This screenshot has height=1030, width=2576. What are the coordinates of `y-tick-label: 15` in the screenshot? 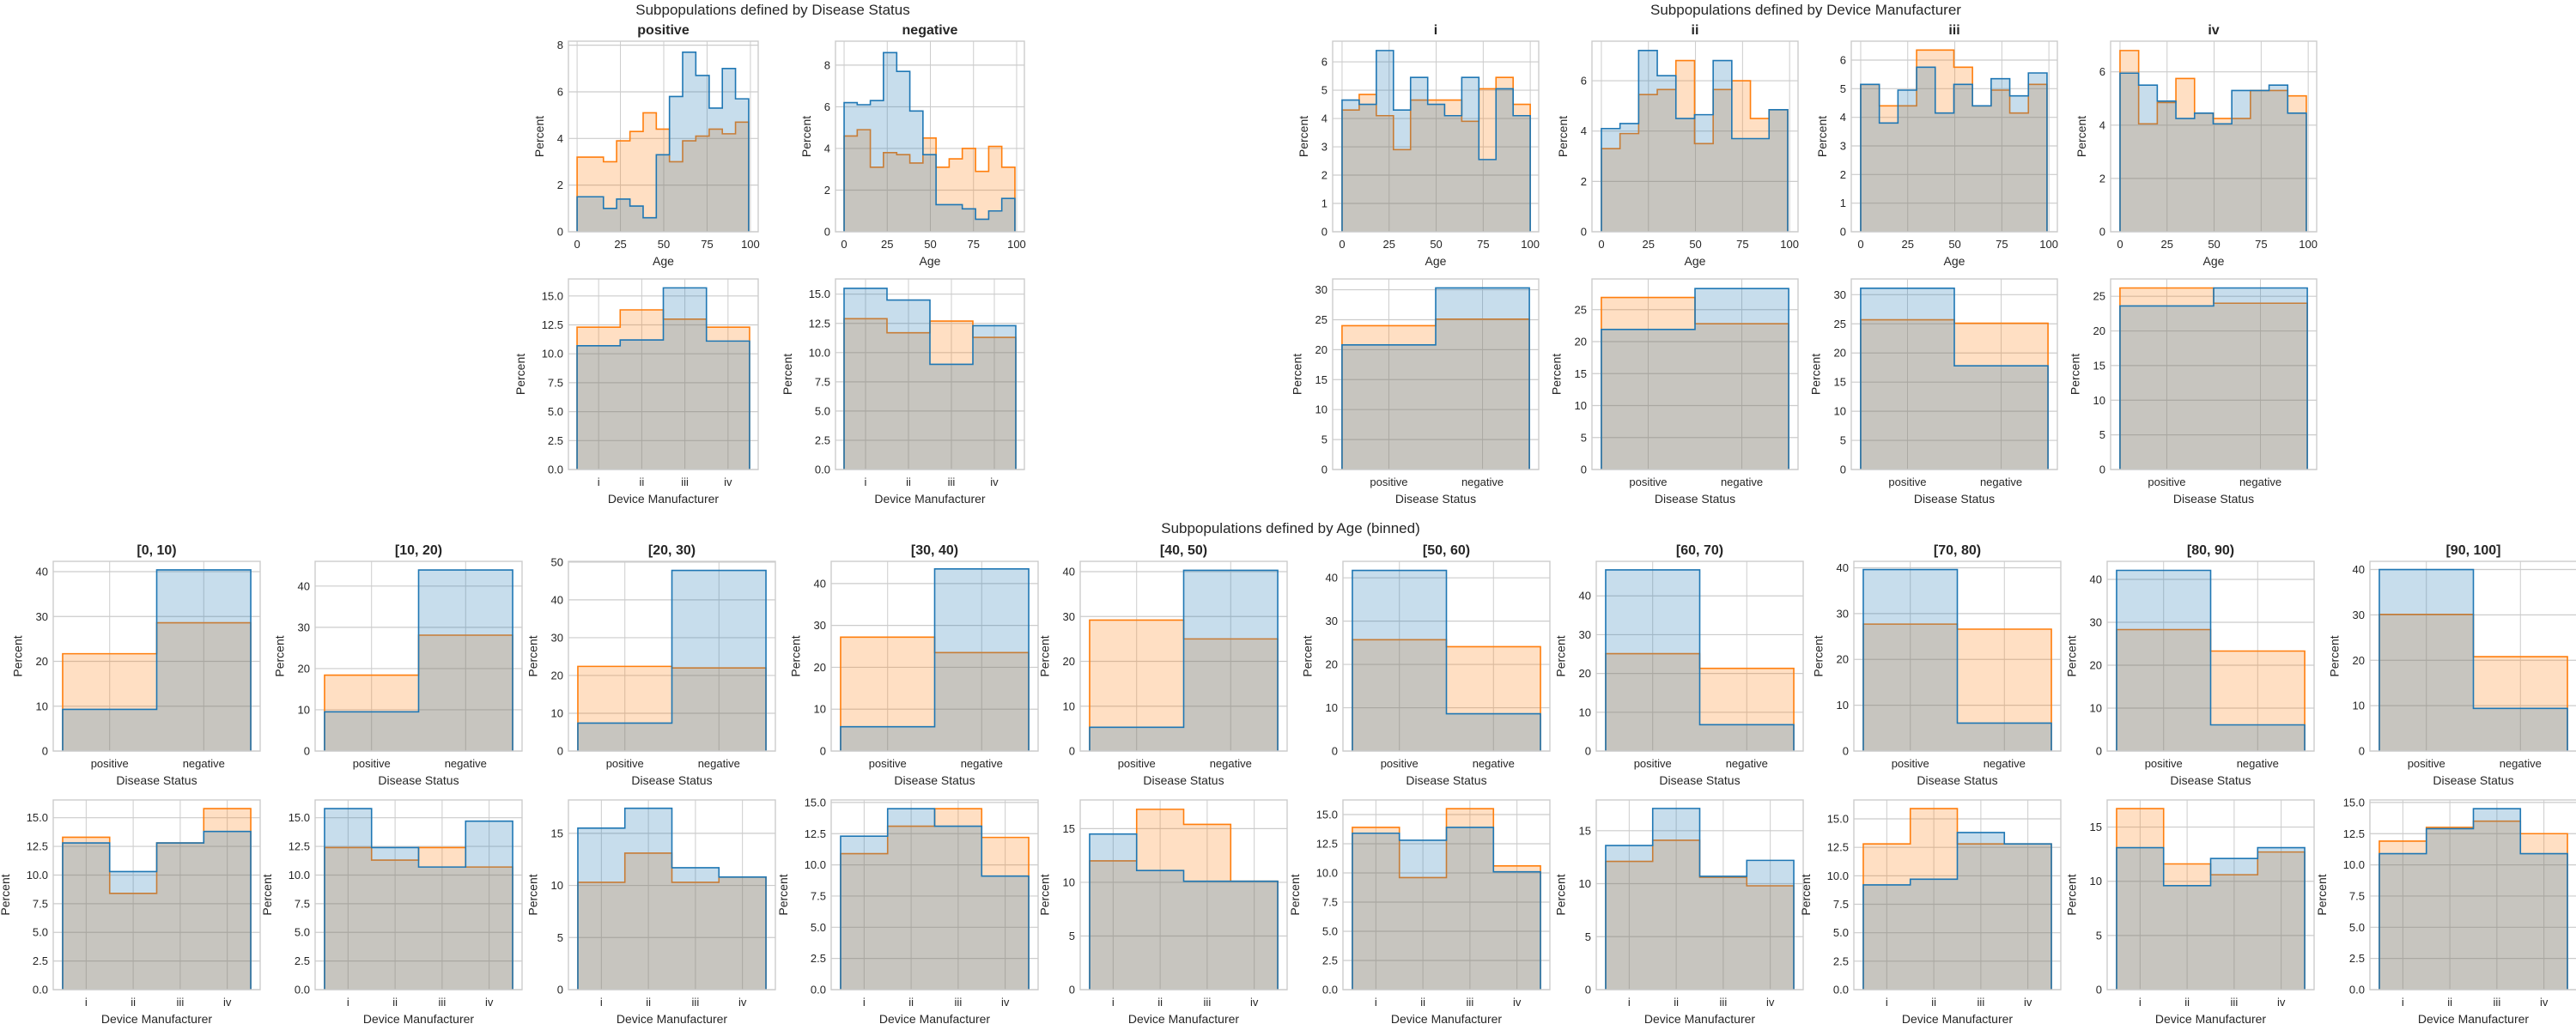 It's located at (2096, 827).